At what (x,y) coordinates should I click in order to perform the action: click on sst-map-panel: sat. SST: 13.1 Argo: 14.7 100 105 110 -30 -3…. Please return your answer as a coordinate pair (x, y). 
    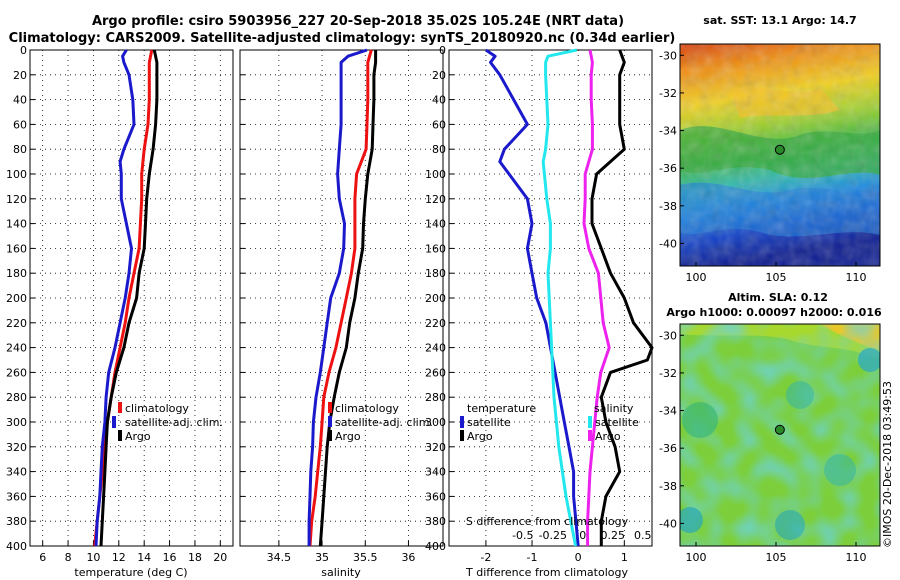
    Looking at the image, I should click on (770, 149).